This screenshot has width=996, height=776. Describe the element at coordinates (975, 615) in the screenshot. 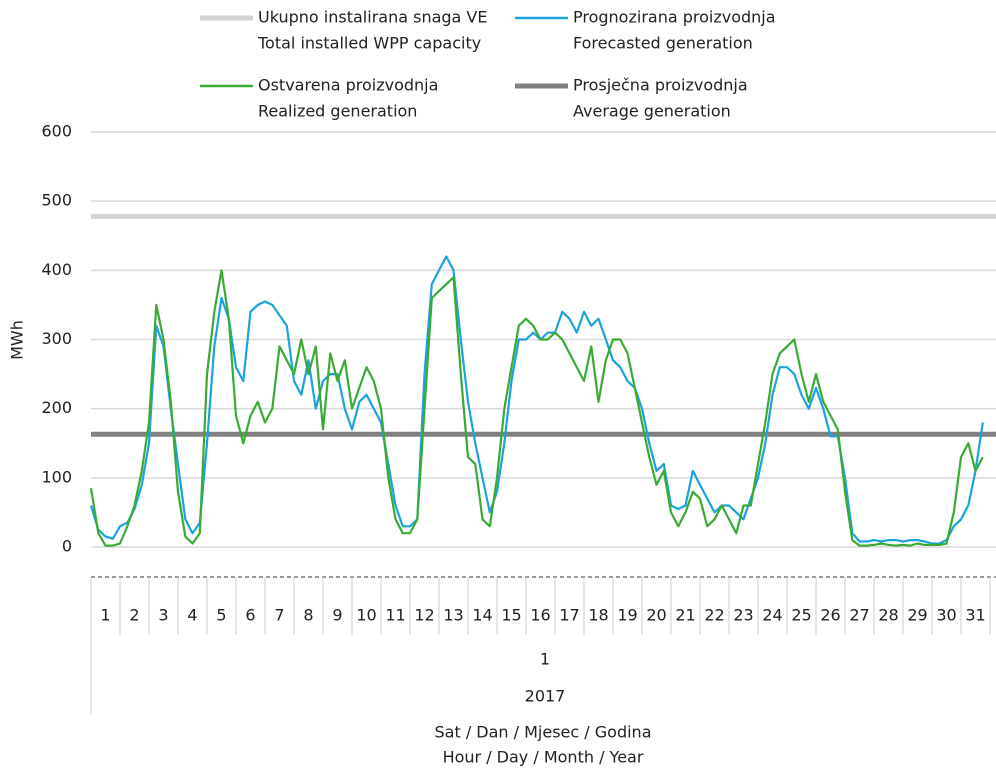

I see `x-tick-label: 31` at that location.